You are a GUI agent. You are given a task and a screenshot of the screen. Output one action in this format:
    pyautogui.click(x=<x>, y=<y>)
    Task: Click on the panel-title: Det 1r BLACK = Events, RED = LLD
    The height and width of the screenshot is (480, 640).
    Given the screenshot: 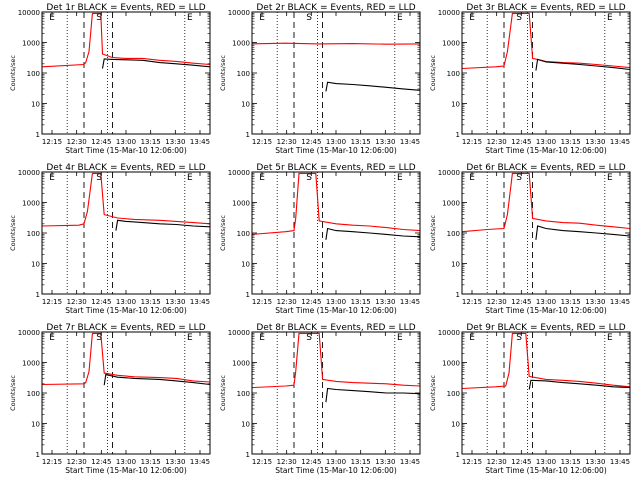 What is the action you would take?
    pyautogui.click(x=125, y=8)
    